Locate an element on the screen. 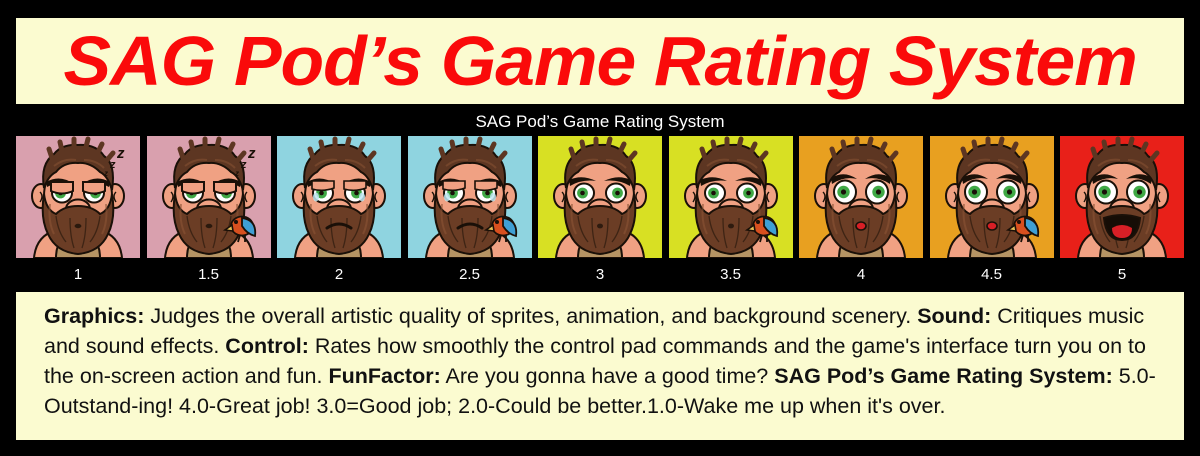 Image resolution: width=1200 pixels, height=456 pixels. rating-cell-3-5: 3.5 is located at coordinates (730, 209).